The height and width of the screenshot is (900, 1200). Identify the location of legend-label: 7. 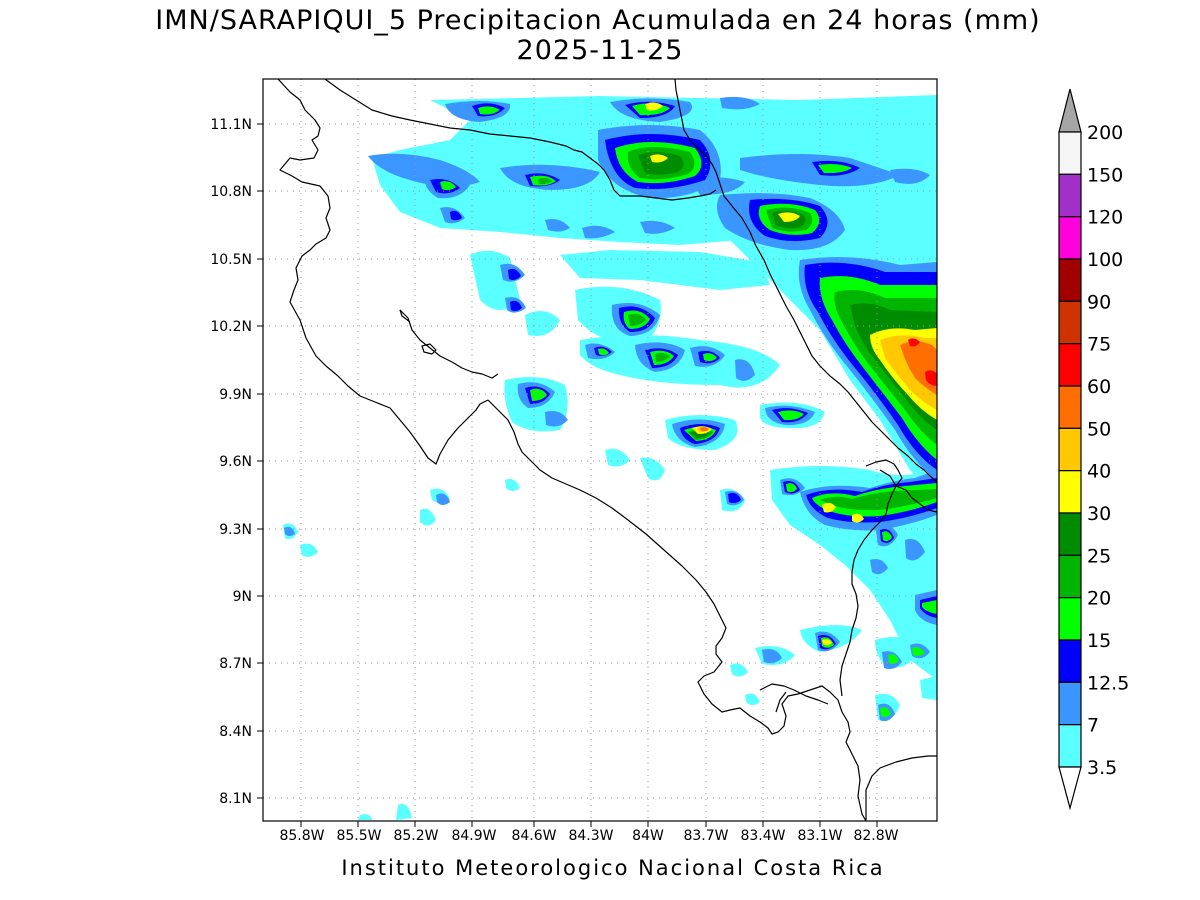
(1093, 726).